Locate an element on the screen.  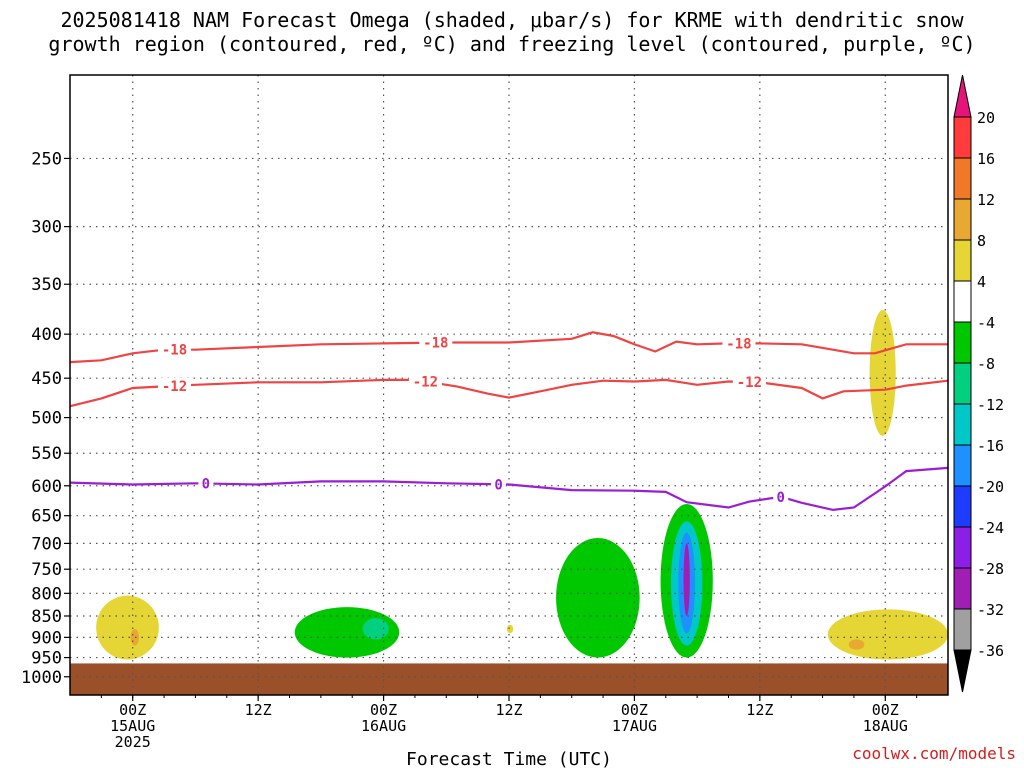
colorbar-label-0: 20 is located at coordinates (986, 118).